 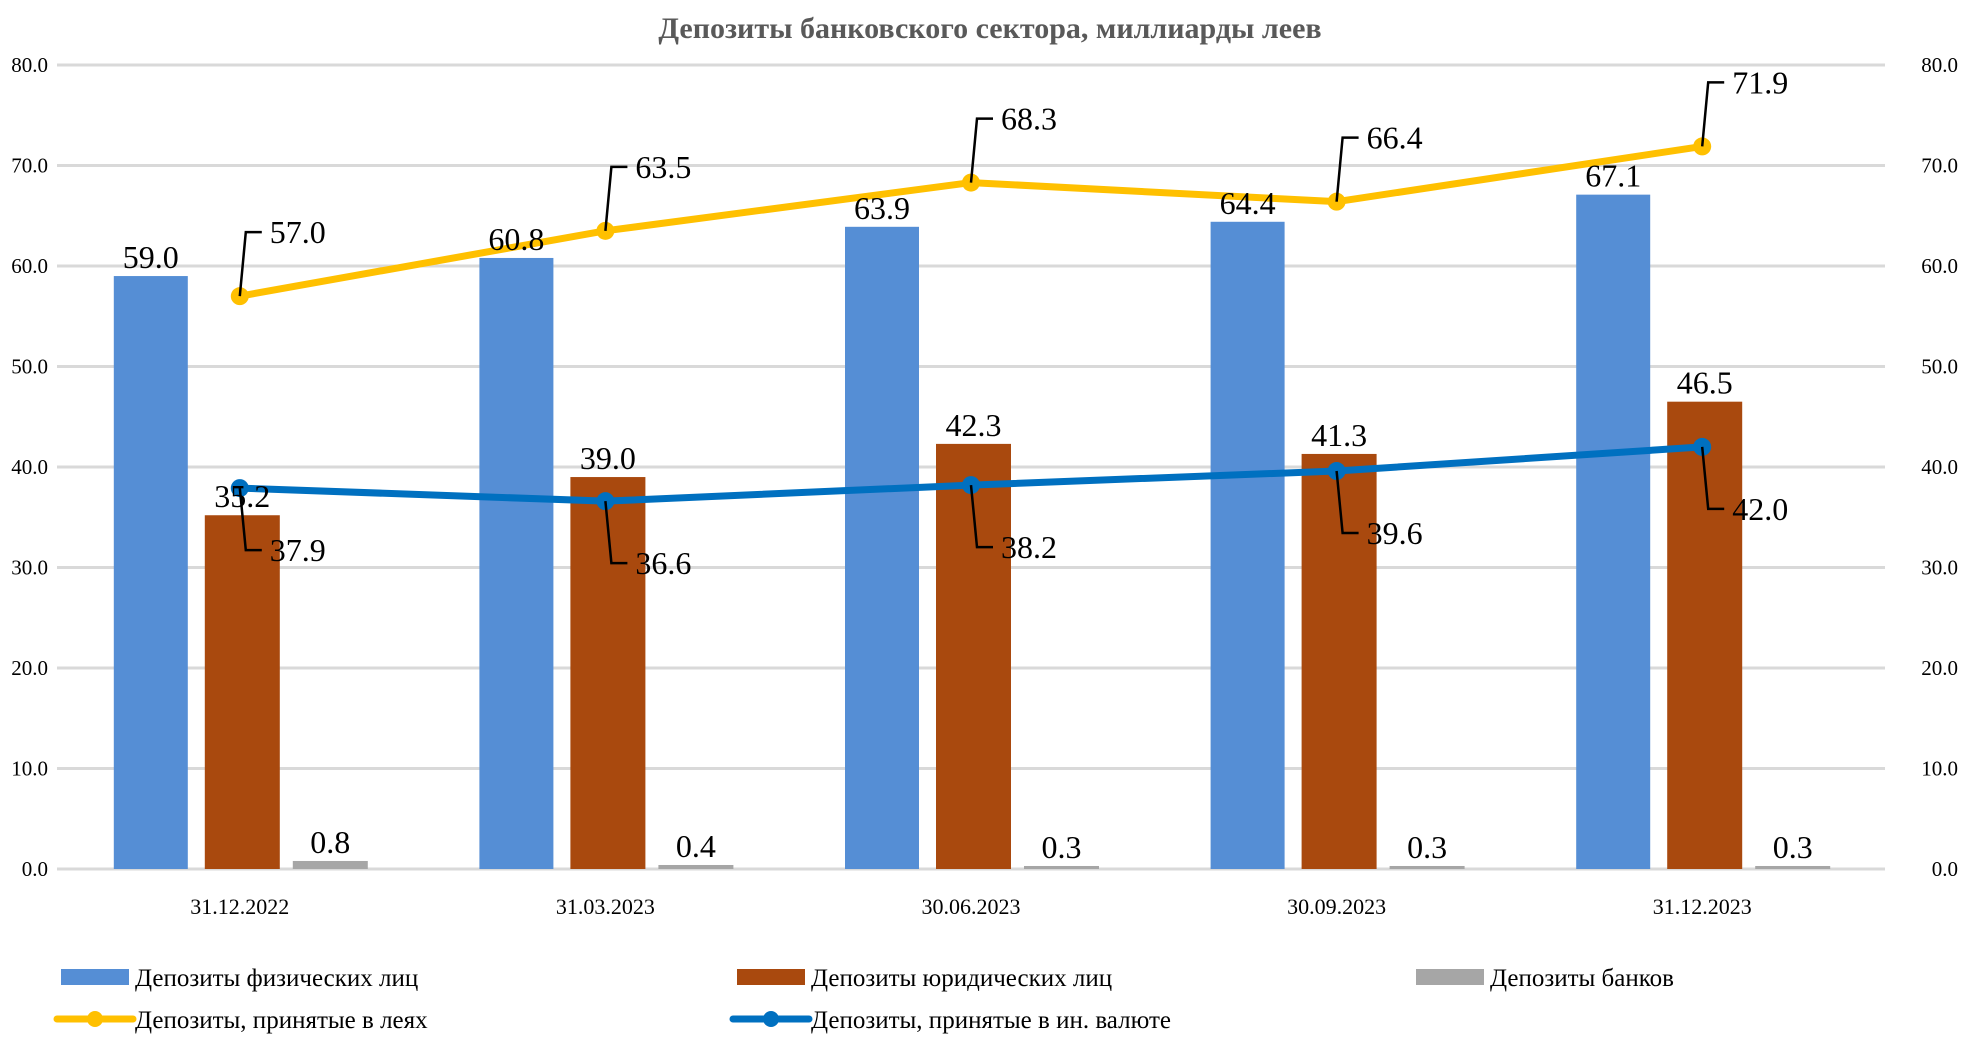 What do you see at coordinates (29, 668) in the screenshot?
I see `y-tick-label: 20.0` at bounding box center [29, 668].